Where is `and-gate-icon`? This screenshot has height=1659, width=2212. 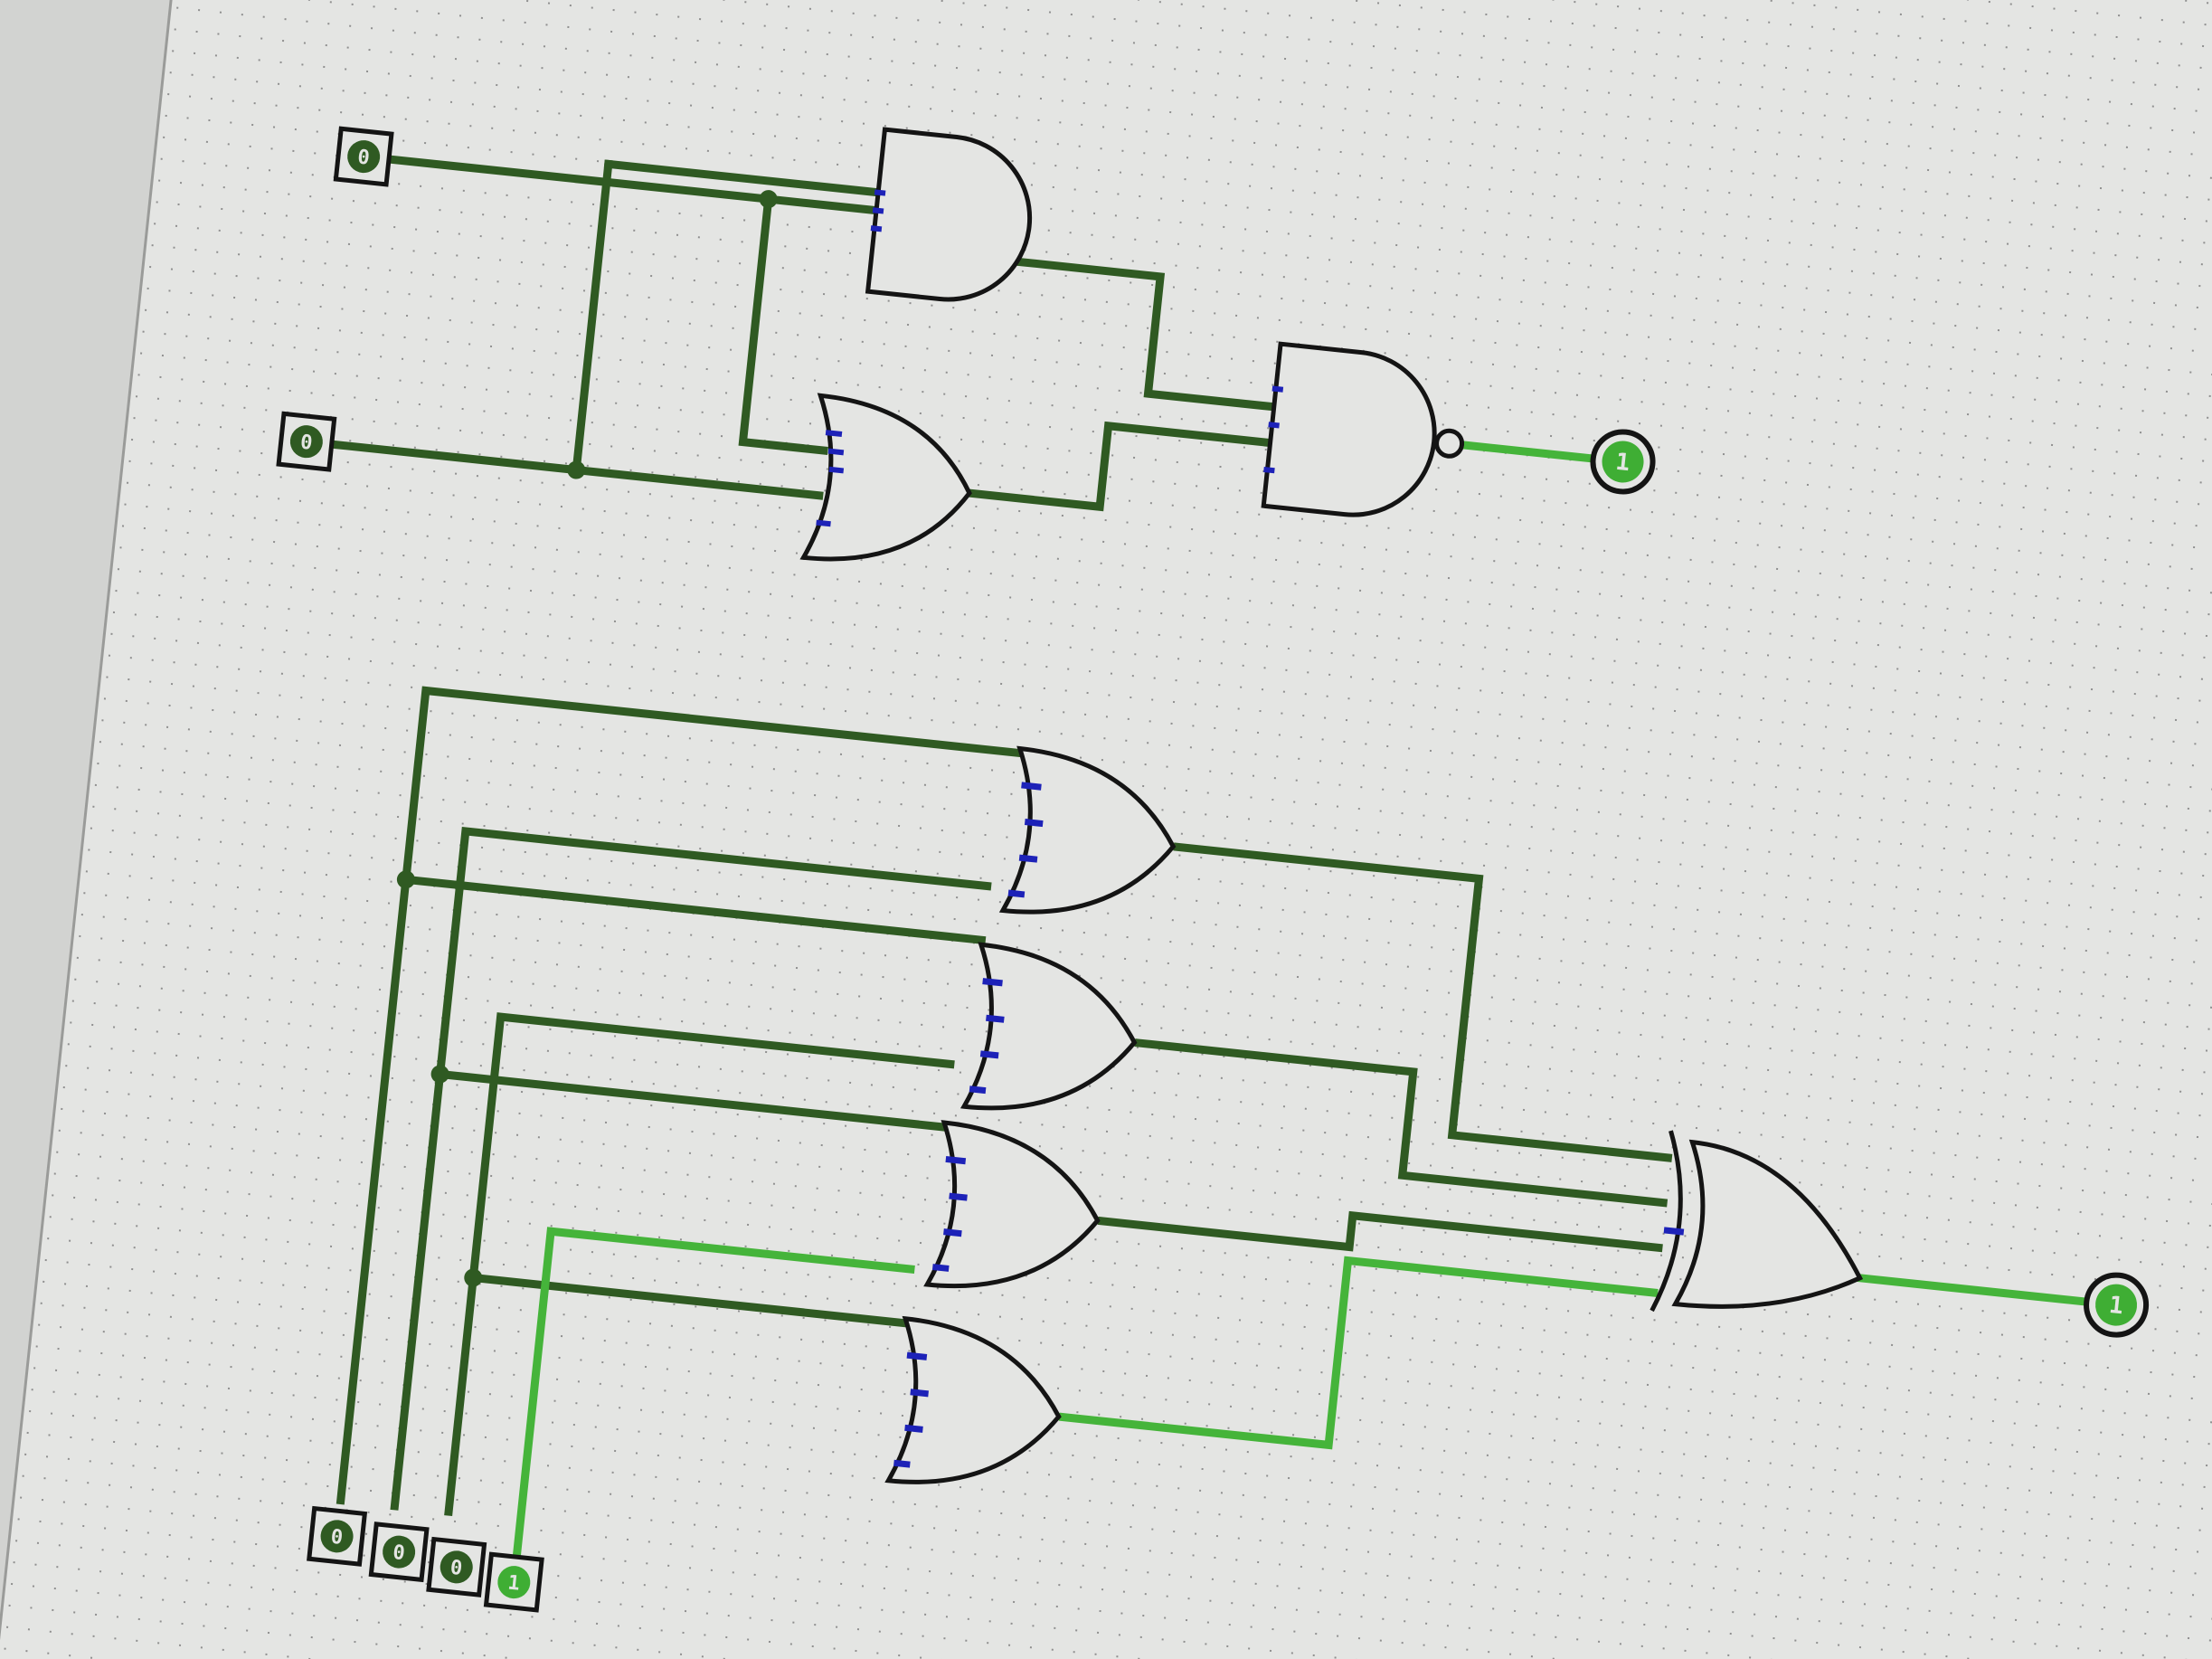 and-gate-icon is located at coordinates (952, 218).